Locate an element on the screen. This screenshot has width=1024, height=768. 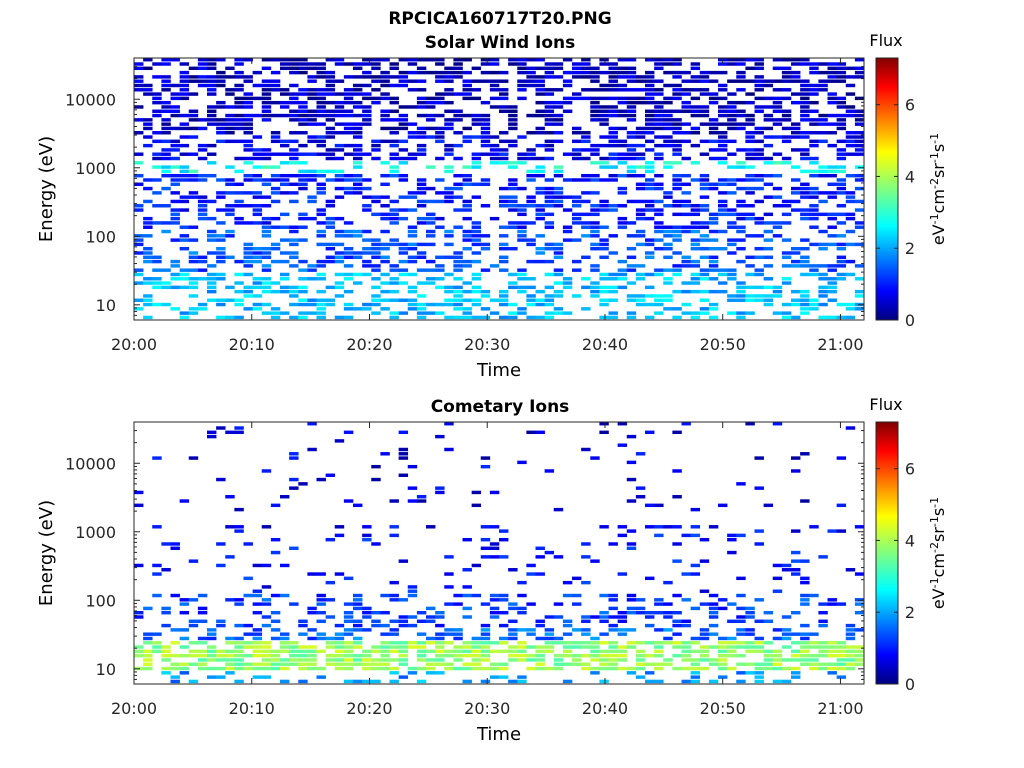
x-tick-label: 20:00 is located at coordinates (134, 344).